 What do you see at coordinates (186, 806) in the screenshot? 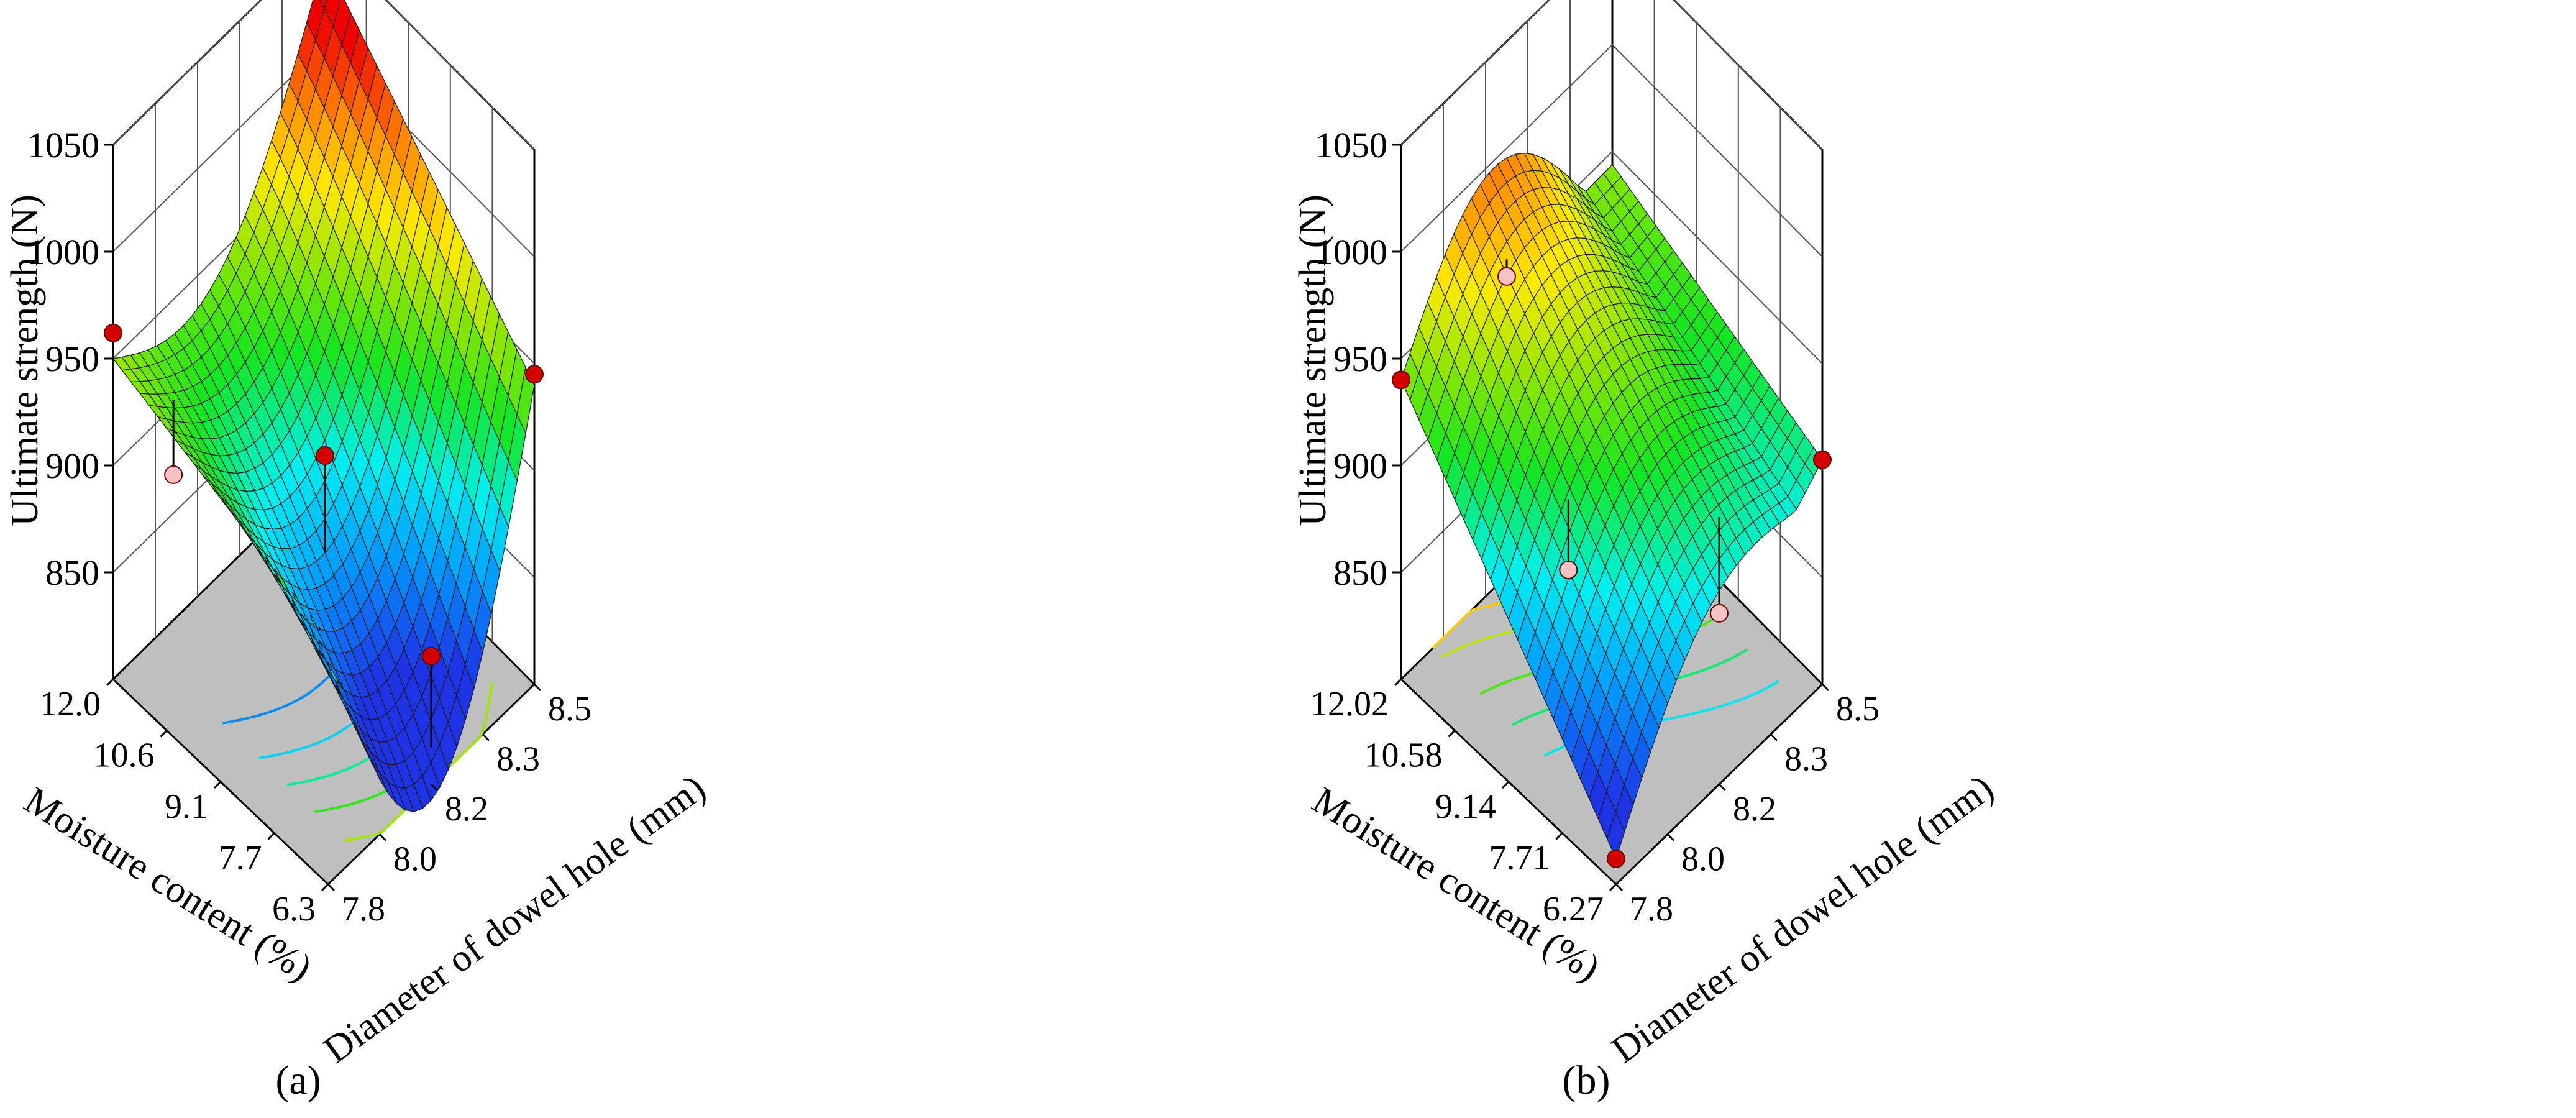
I see `y-tick-label: 9.1` at bounding box center [186, 806].